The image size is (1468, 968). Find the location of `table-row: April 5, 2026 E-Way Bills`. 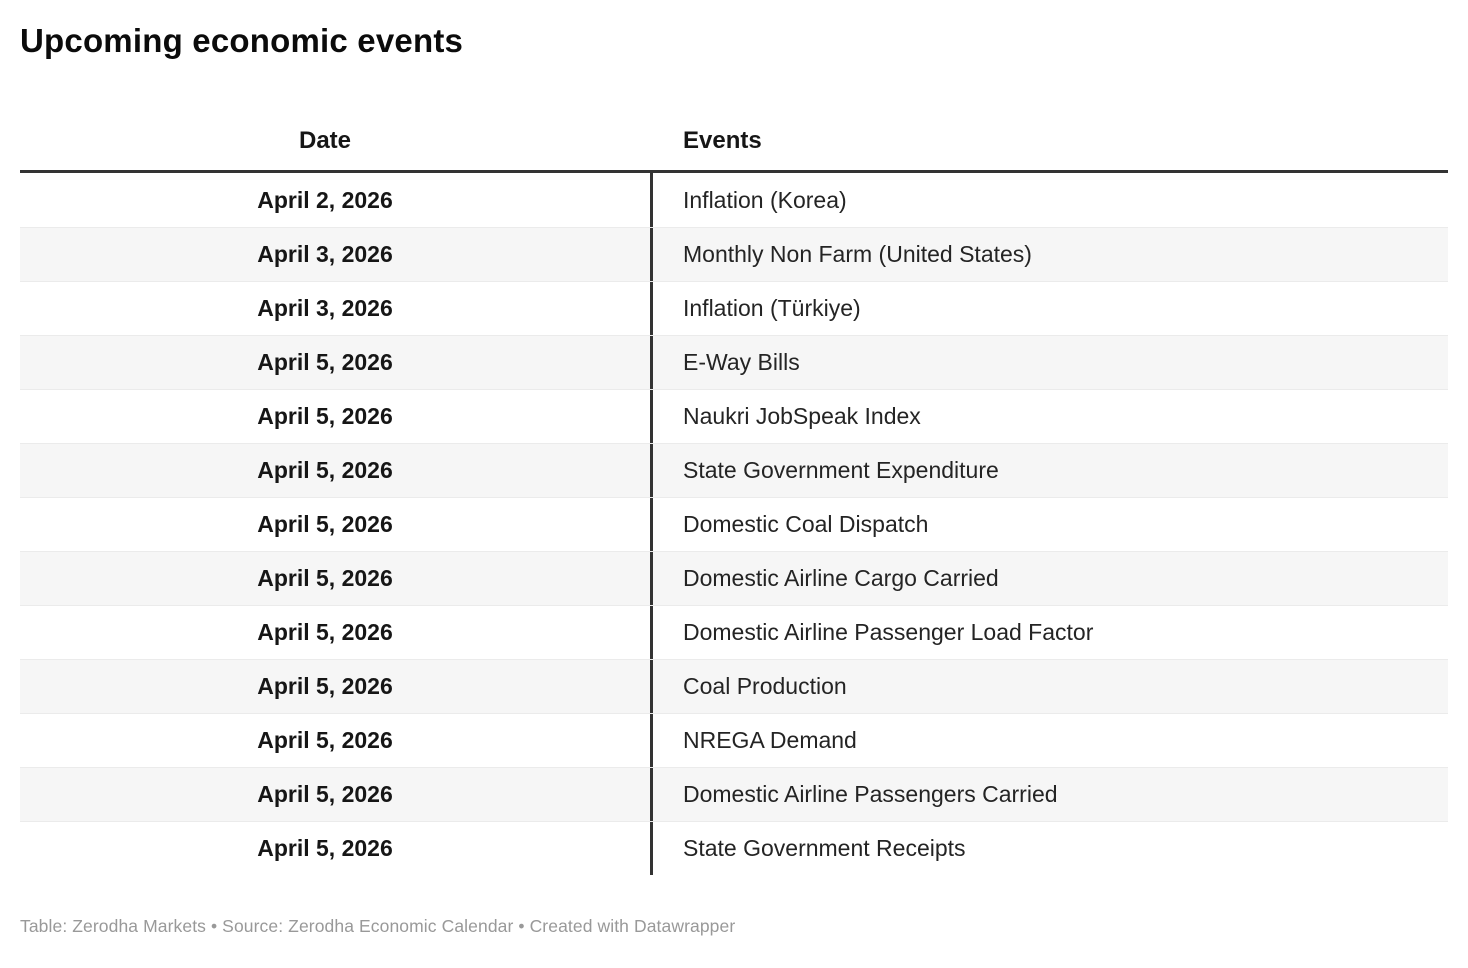

table-row: April 5, 2026 E-Way Bills is located at coordinates (734, 362).